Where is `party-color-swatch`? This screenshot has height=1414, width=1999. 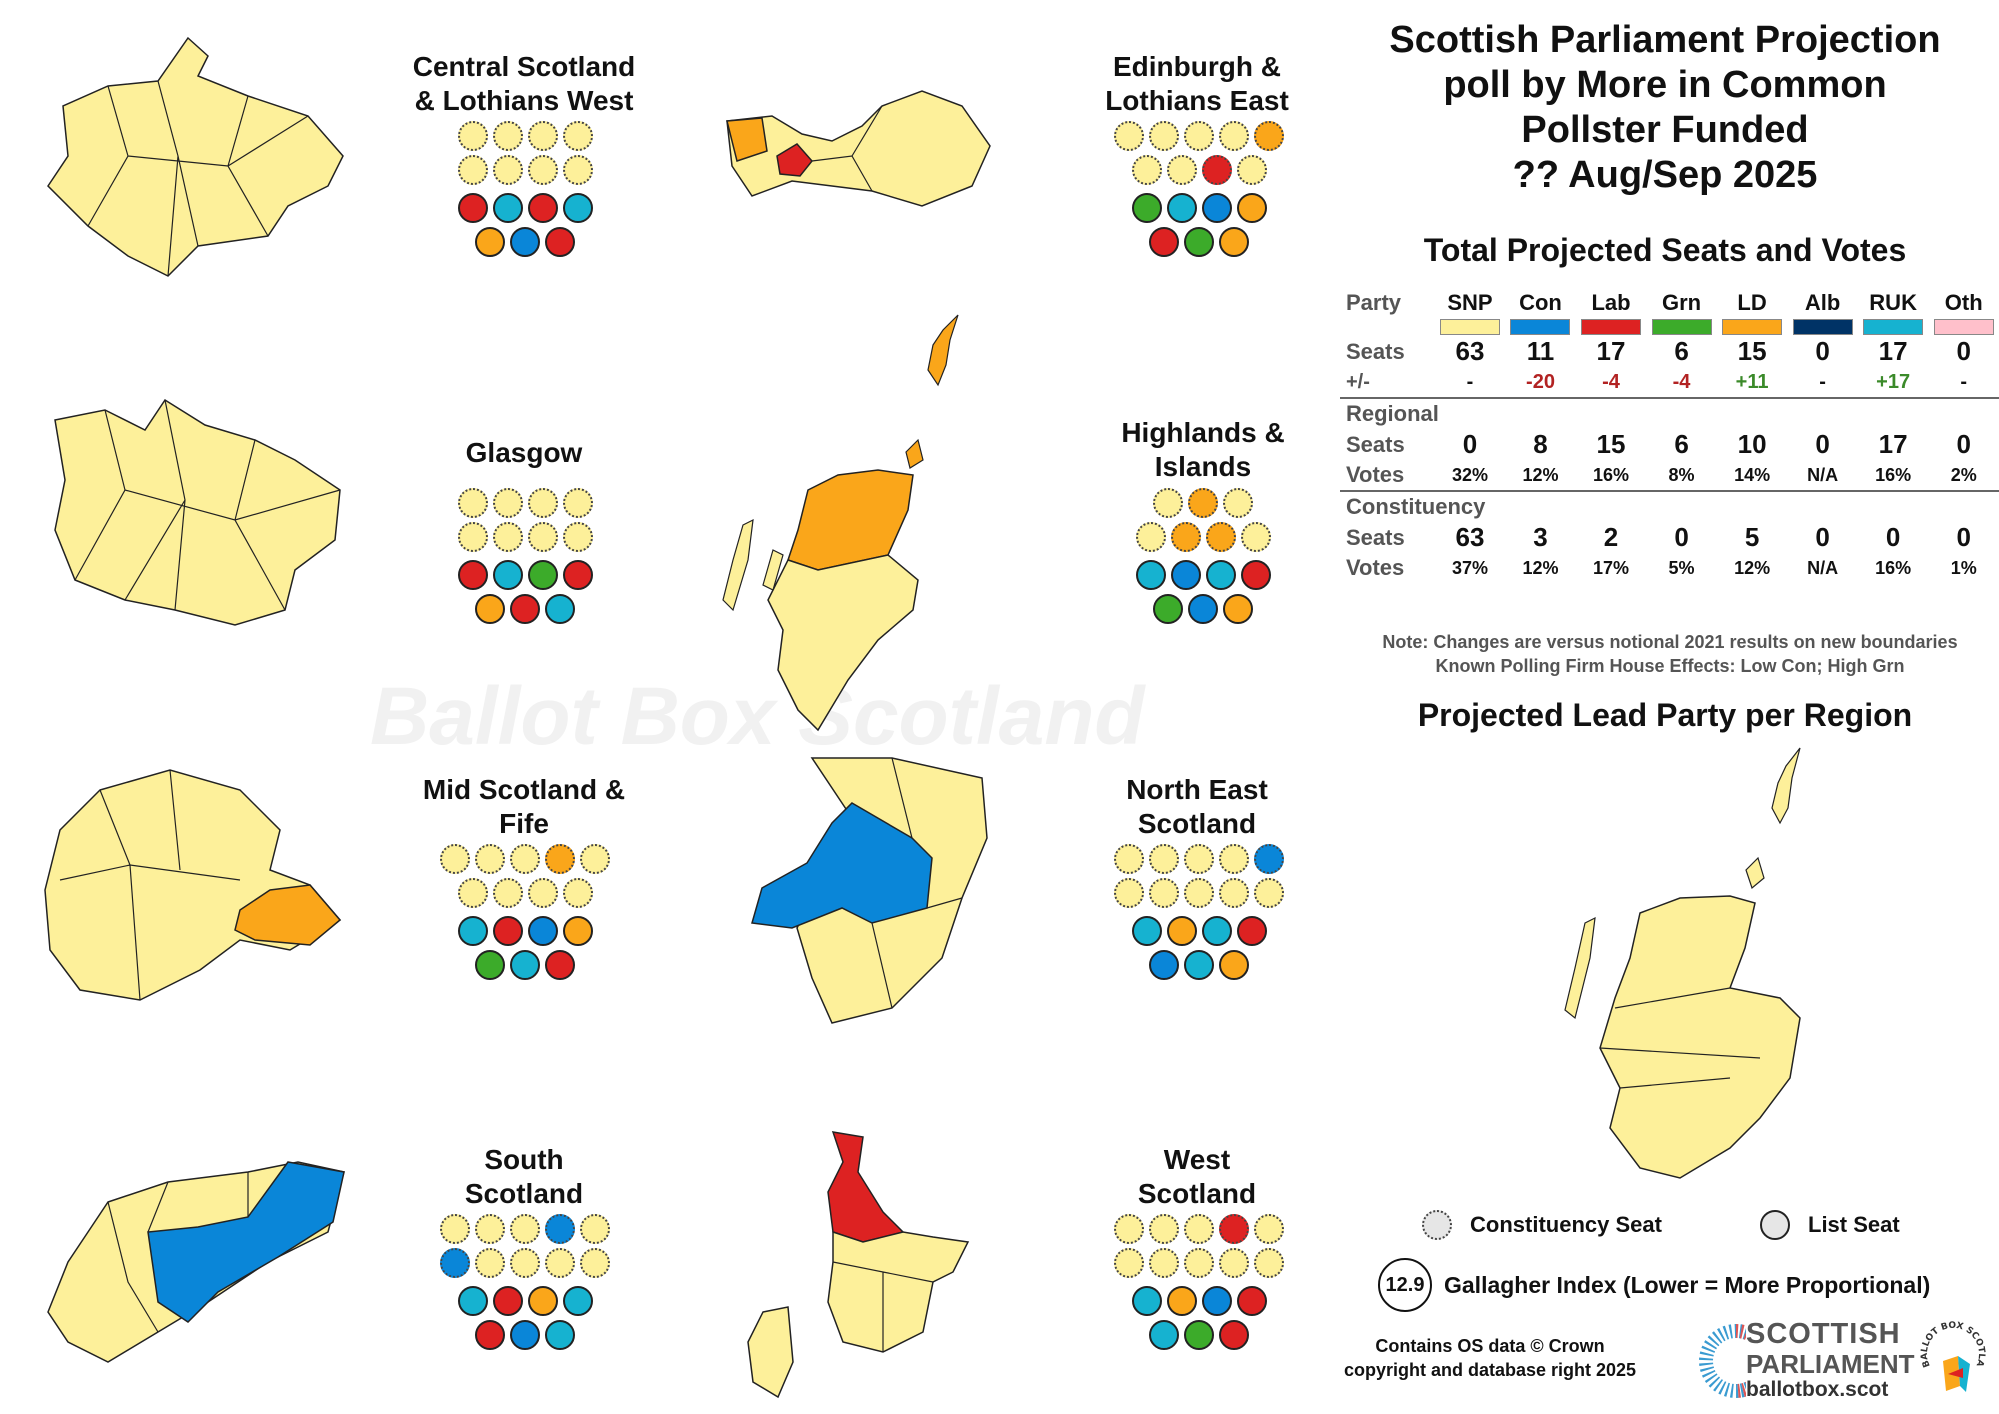
party-color-swatch is located at coordinates (1822, 327).